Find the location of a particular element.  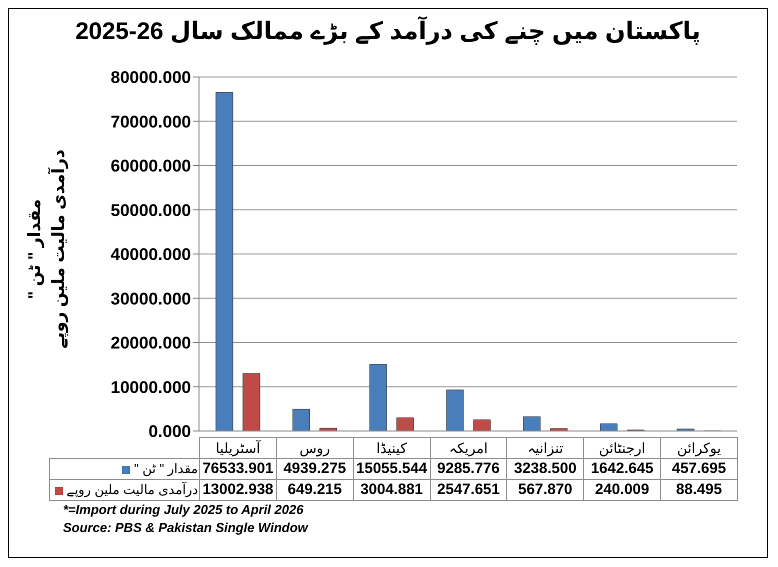

data-label: 3238.500 is located at coordinates (545, 469).